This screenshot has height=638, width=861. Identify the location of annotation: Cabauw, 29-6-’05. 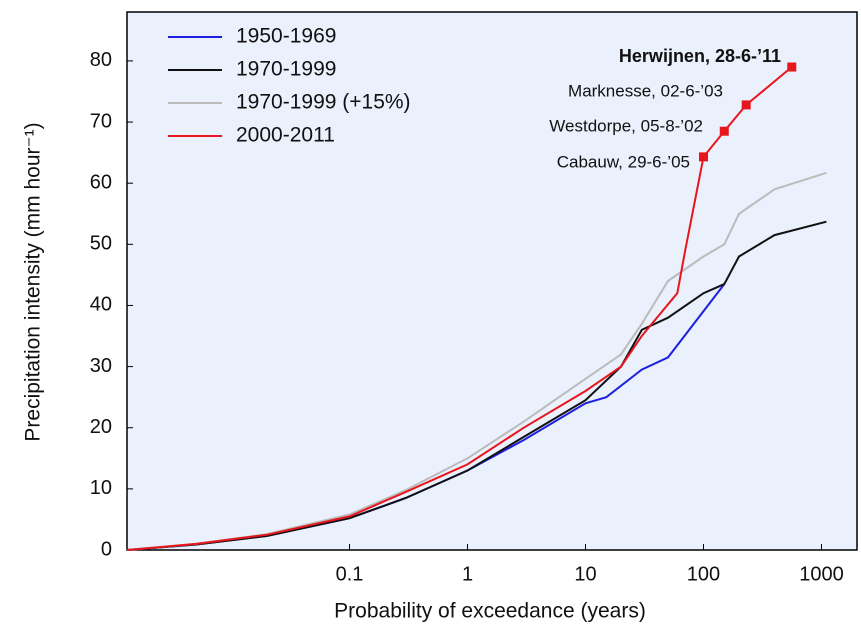
(623, 161).